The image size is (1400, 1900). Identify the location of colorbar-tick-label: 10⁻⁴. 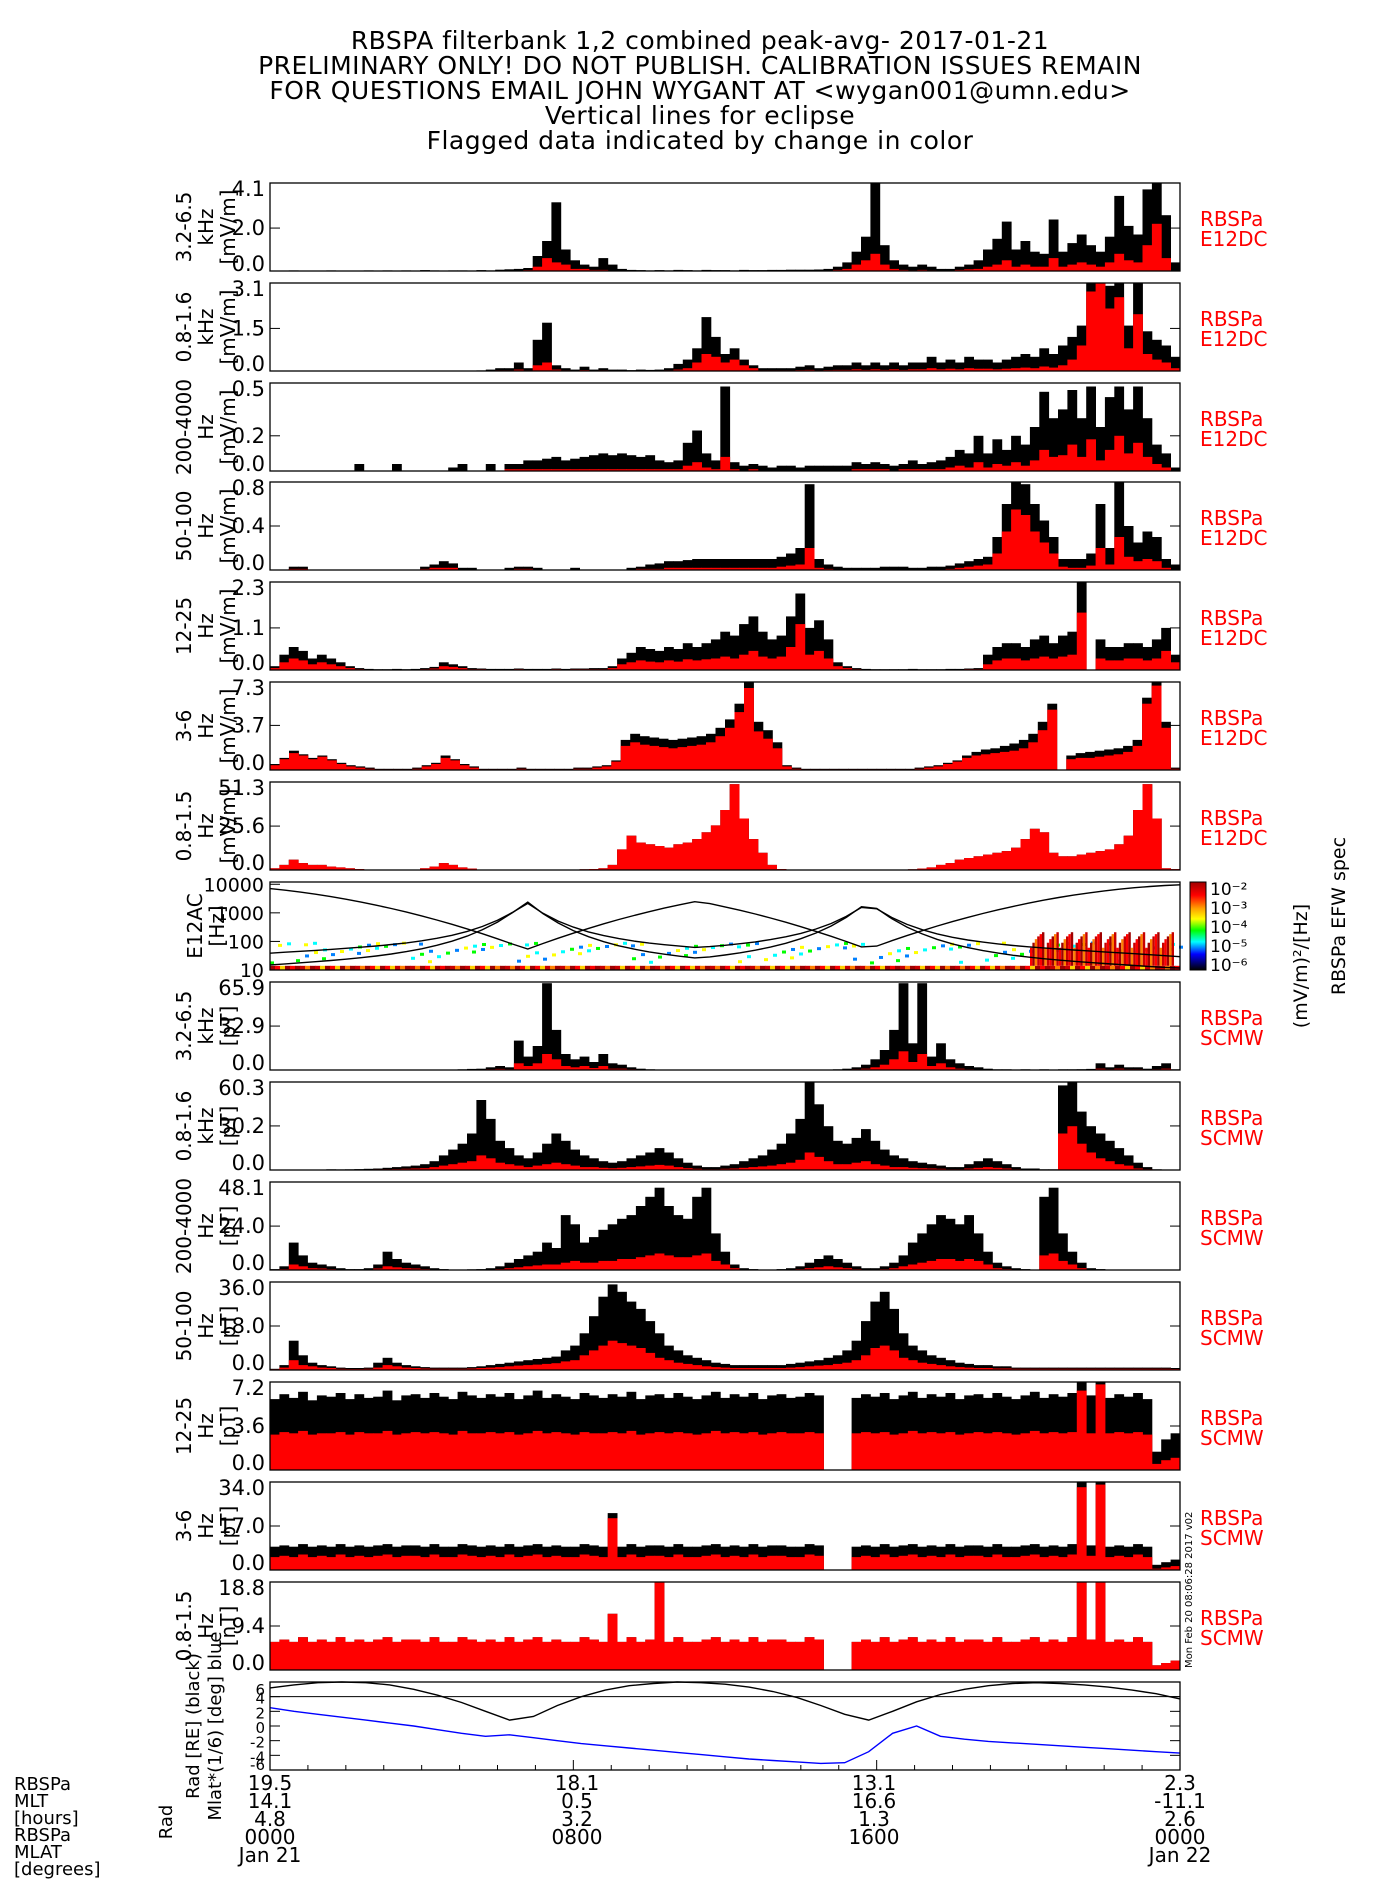
(1229, 928).